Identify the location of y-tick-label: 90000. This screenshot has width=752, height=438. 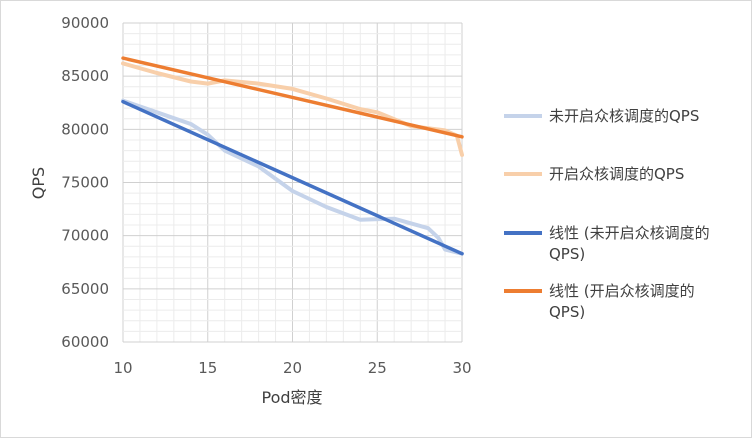
(85, 23).